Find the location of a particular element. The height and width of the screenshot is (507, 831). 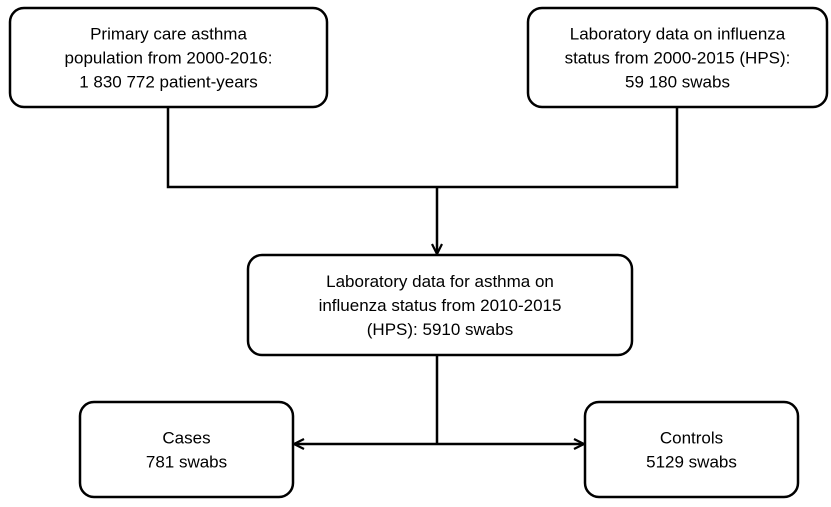

node-label: 59 180 swabs is located at coordinates (677, 82).